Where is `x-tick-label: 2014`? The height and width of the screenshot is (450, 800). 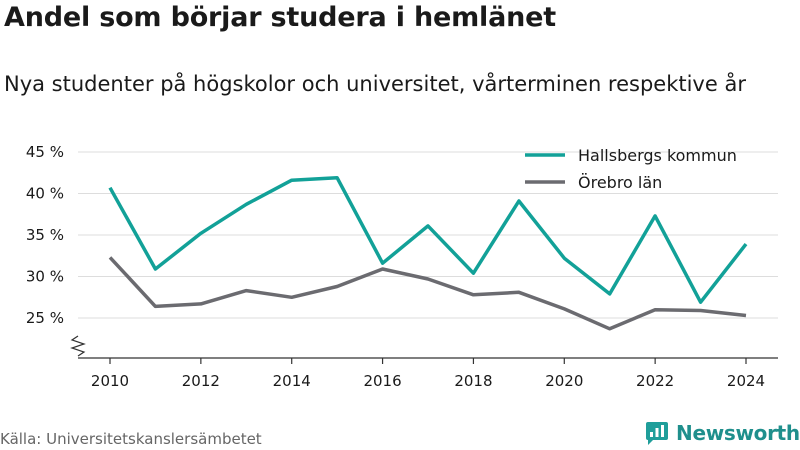
x-tick-label: 2014 is located at coordinates (292, 381).